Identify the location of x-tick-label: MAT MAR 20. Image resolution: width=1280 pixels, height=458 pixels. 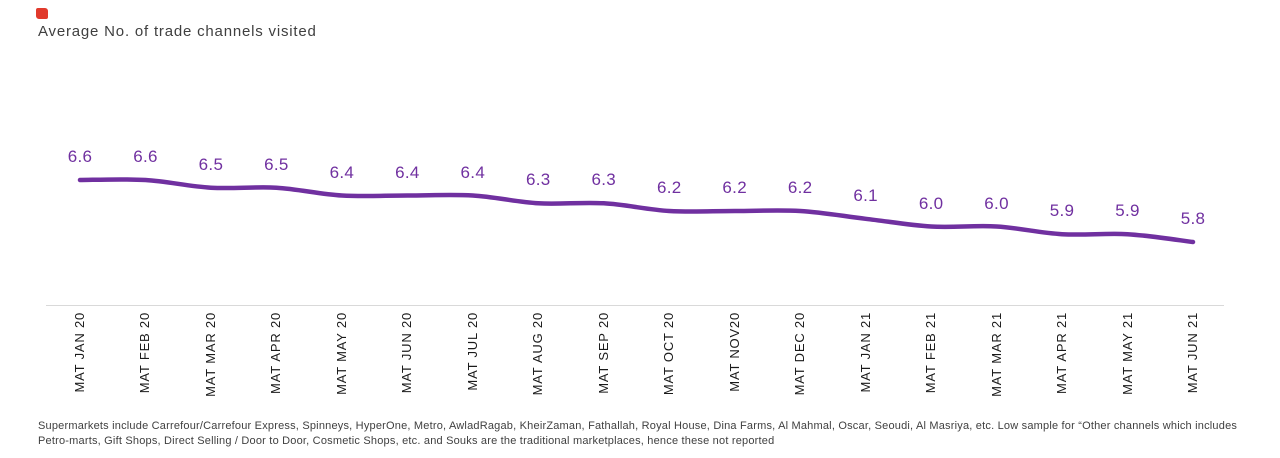
(210, 354).